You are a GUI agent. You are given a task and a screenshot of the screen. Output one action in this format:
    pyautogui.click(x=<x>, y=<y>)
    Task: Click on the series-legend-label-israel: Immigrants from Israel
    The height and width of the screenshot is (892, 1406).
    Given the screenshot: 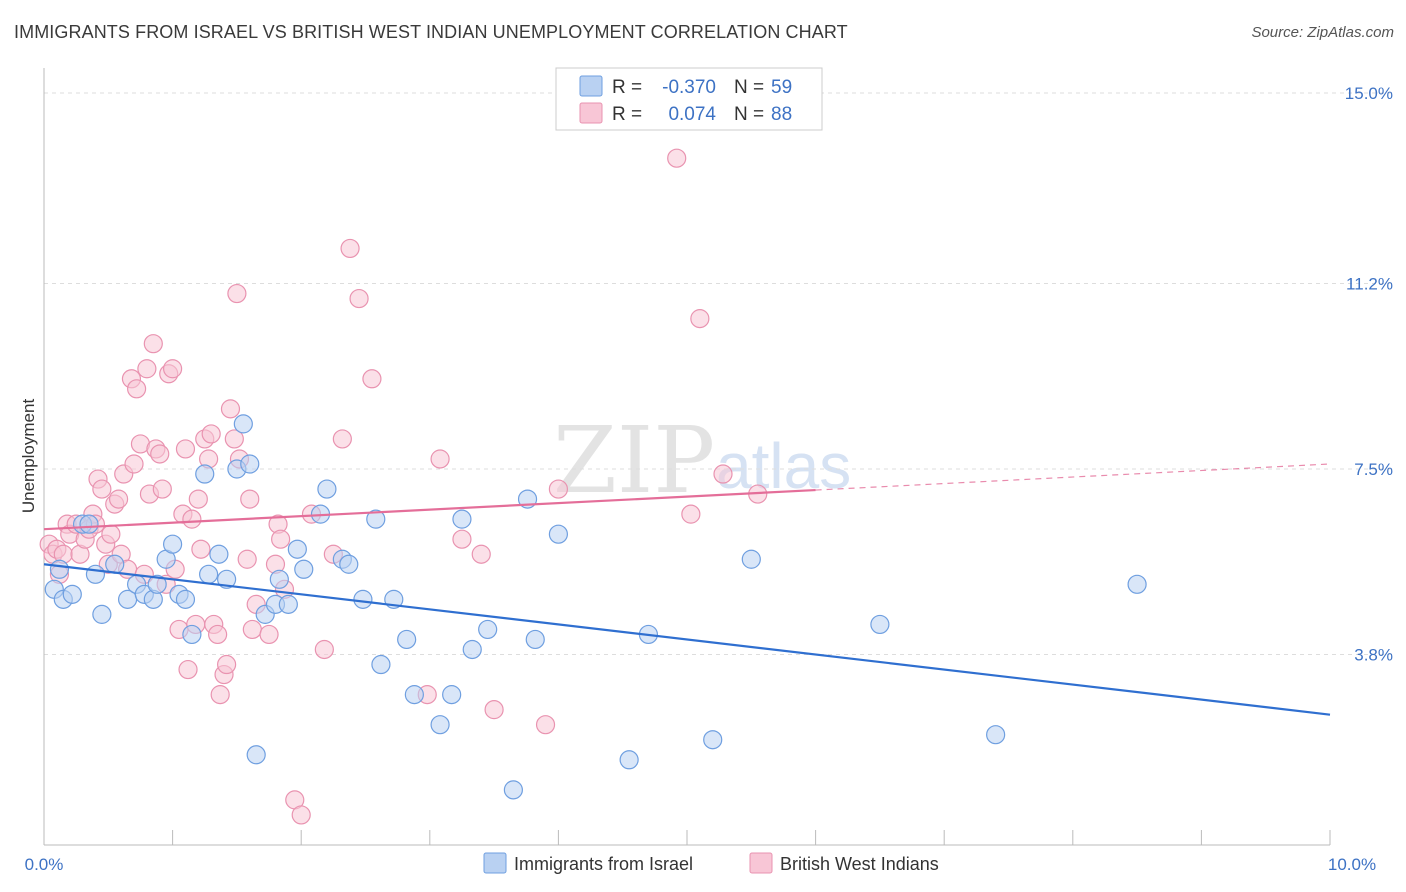 What is the action you would take?
    pyautogui.click(x=603, y=864)
    